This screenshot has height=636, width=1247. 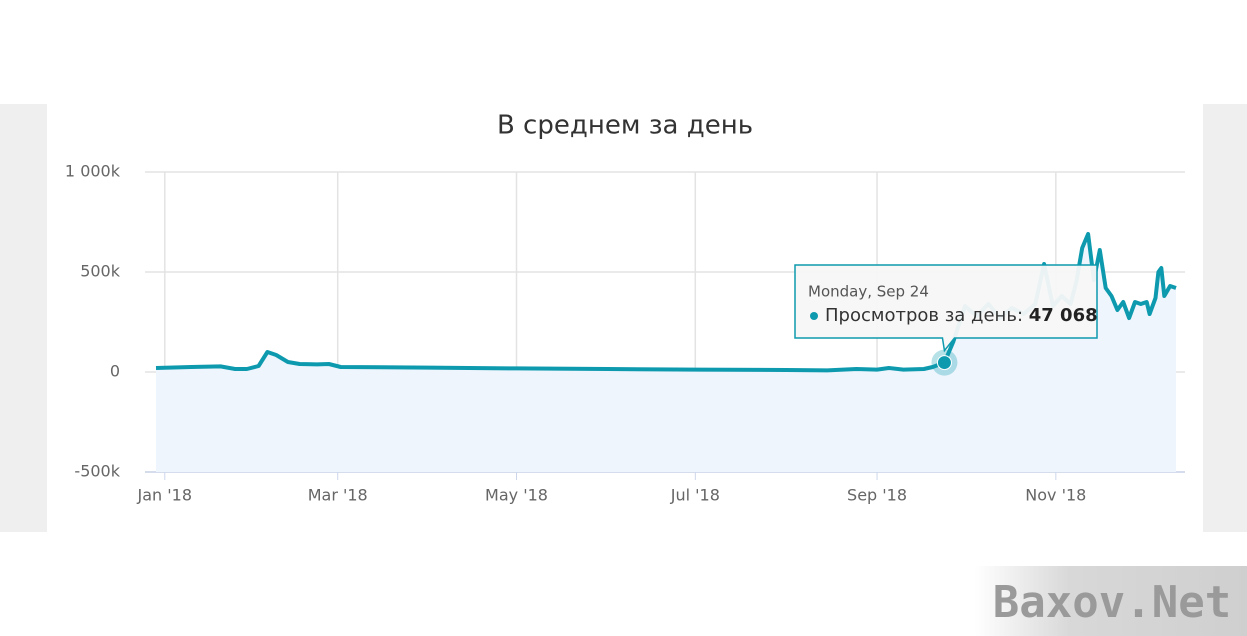 I want to click on tooltip-marker, so click(x=814, y=316).